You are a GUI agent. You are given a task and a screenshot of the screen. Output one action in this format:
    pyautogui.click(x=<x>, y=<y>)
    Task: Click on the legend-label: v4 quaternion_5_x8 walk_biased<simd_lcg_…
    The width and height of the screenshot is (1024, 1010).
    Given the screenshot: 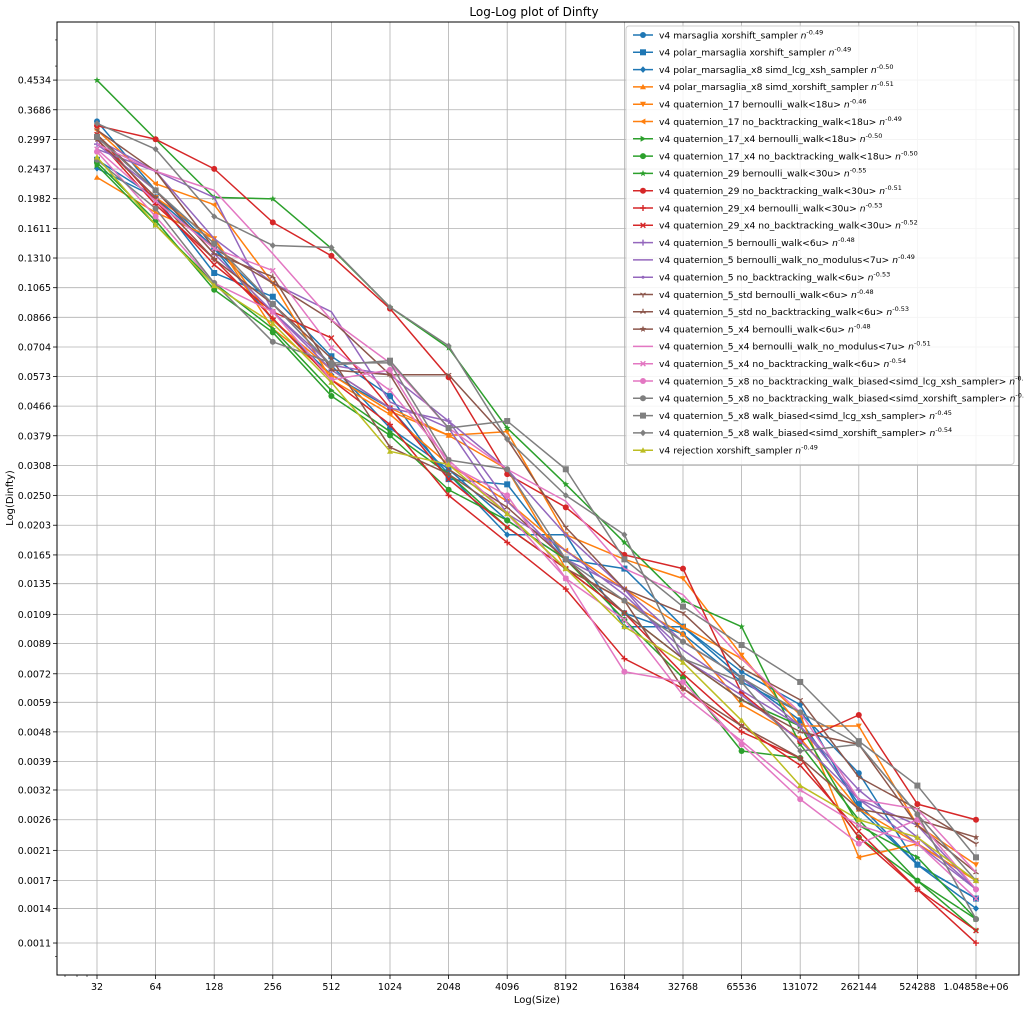 What is the action you would take?
    pyautogui.click(x=805, y=415)
    